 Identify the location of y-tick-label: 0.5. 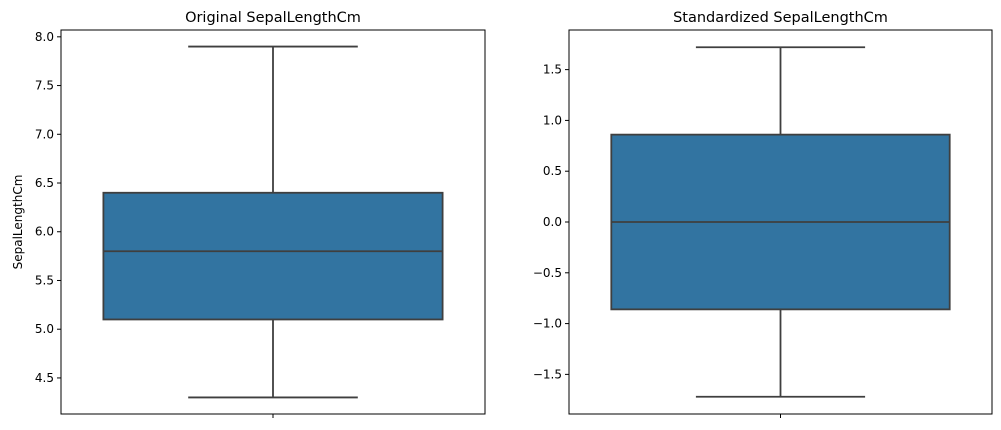
(552, 171).